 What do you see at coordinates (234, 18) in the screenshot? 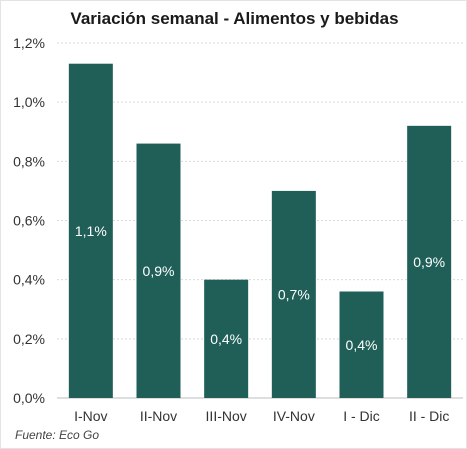
I see `chart-title: Variación semanal - Alimentos y bebidas` at bounding box center [234, 18].